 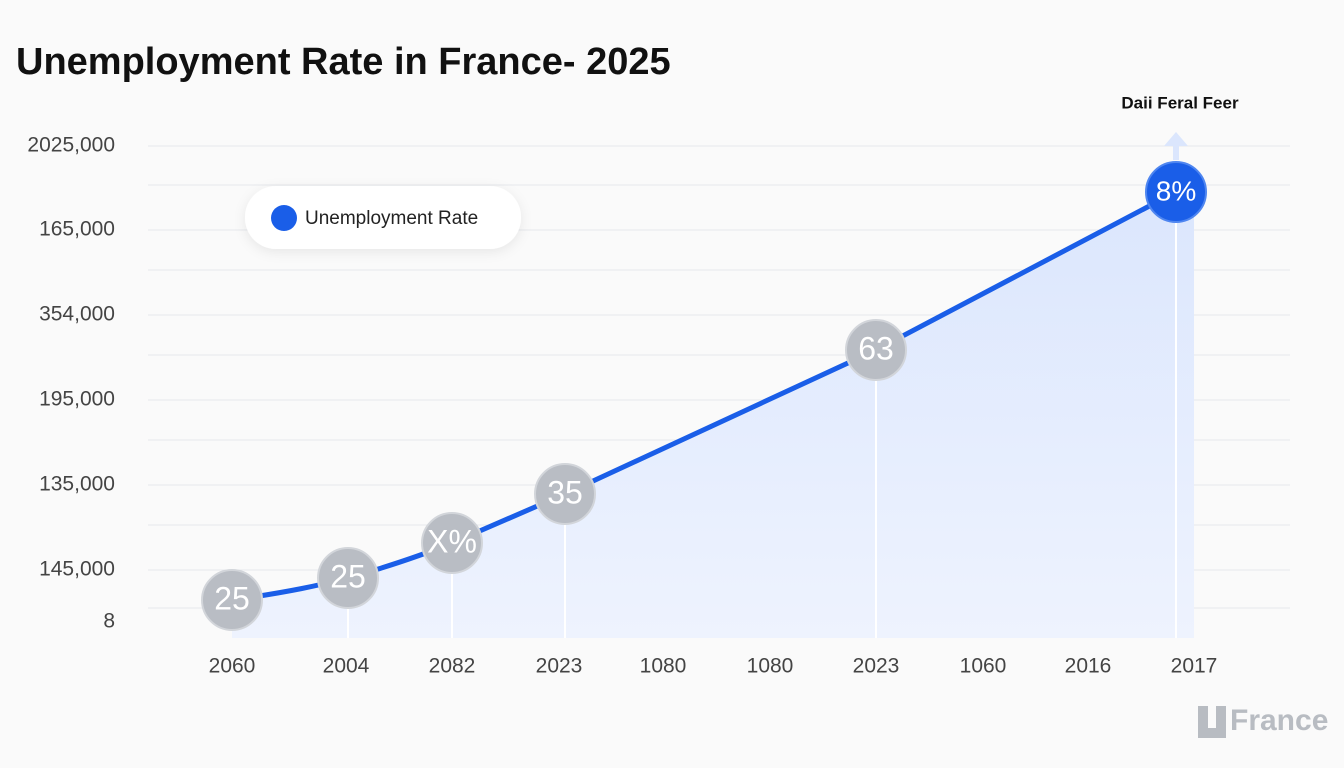 I want to click on point-label: 8%, so click(x=1176, y=190).